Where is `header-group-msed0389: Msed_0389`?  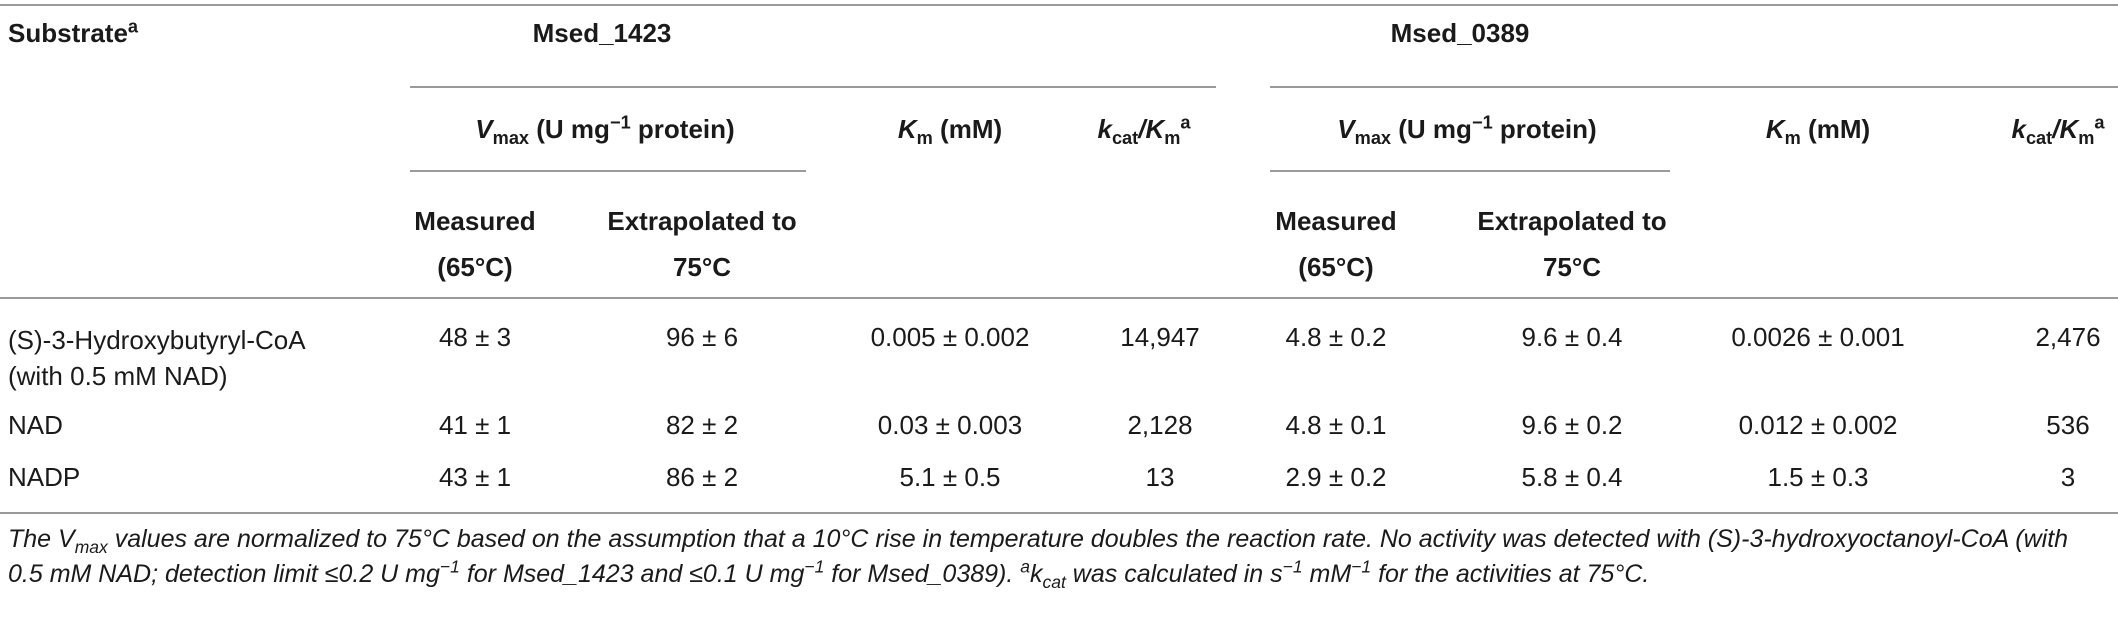 header-group-msed0389: Msed_0389 is located at coordinates (1460, 33).